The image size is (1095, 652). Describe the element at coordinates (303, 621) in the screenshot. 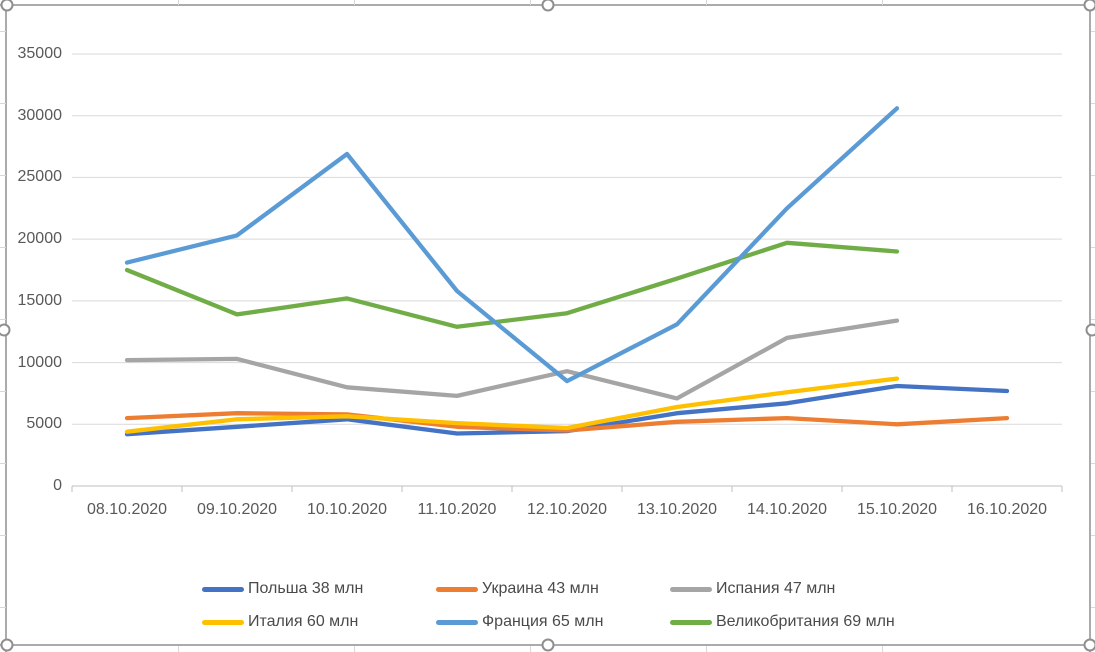

I see `legend-label: Италия 60 млн` at that location.